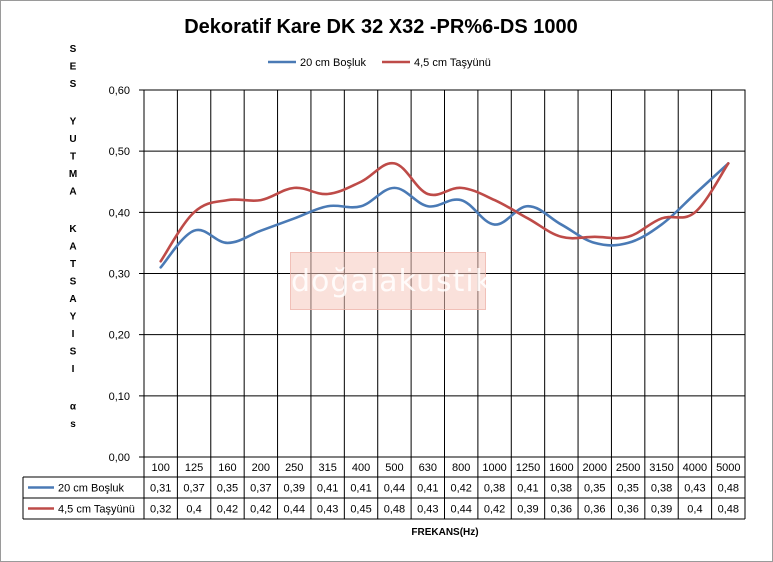  Describe the element at coordinates (91, 489) in the screenshot. I see `table-row-label: 20 cm Boşluk` at that location.